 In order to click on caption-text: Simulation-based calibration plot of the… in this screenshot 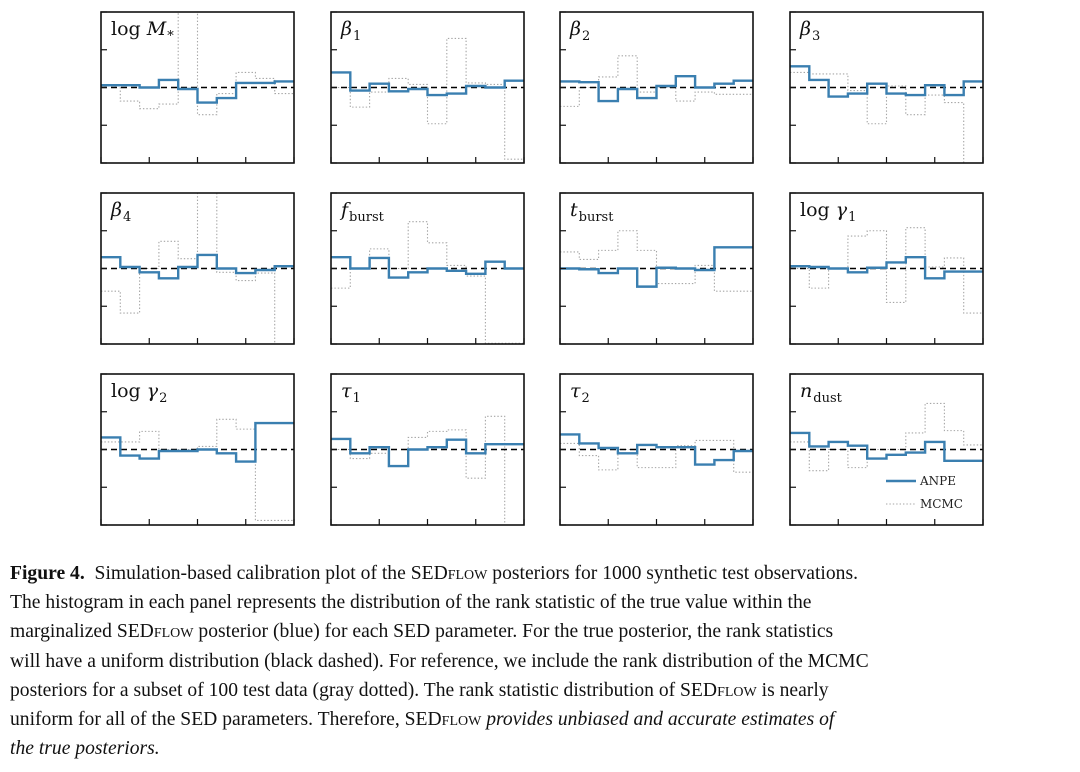, I will do `click(271, 573)`.